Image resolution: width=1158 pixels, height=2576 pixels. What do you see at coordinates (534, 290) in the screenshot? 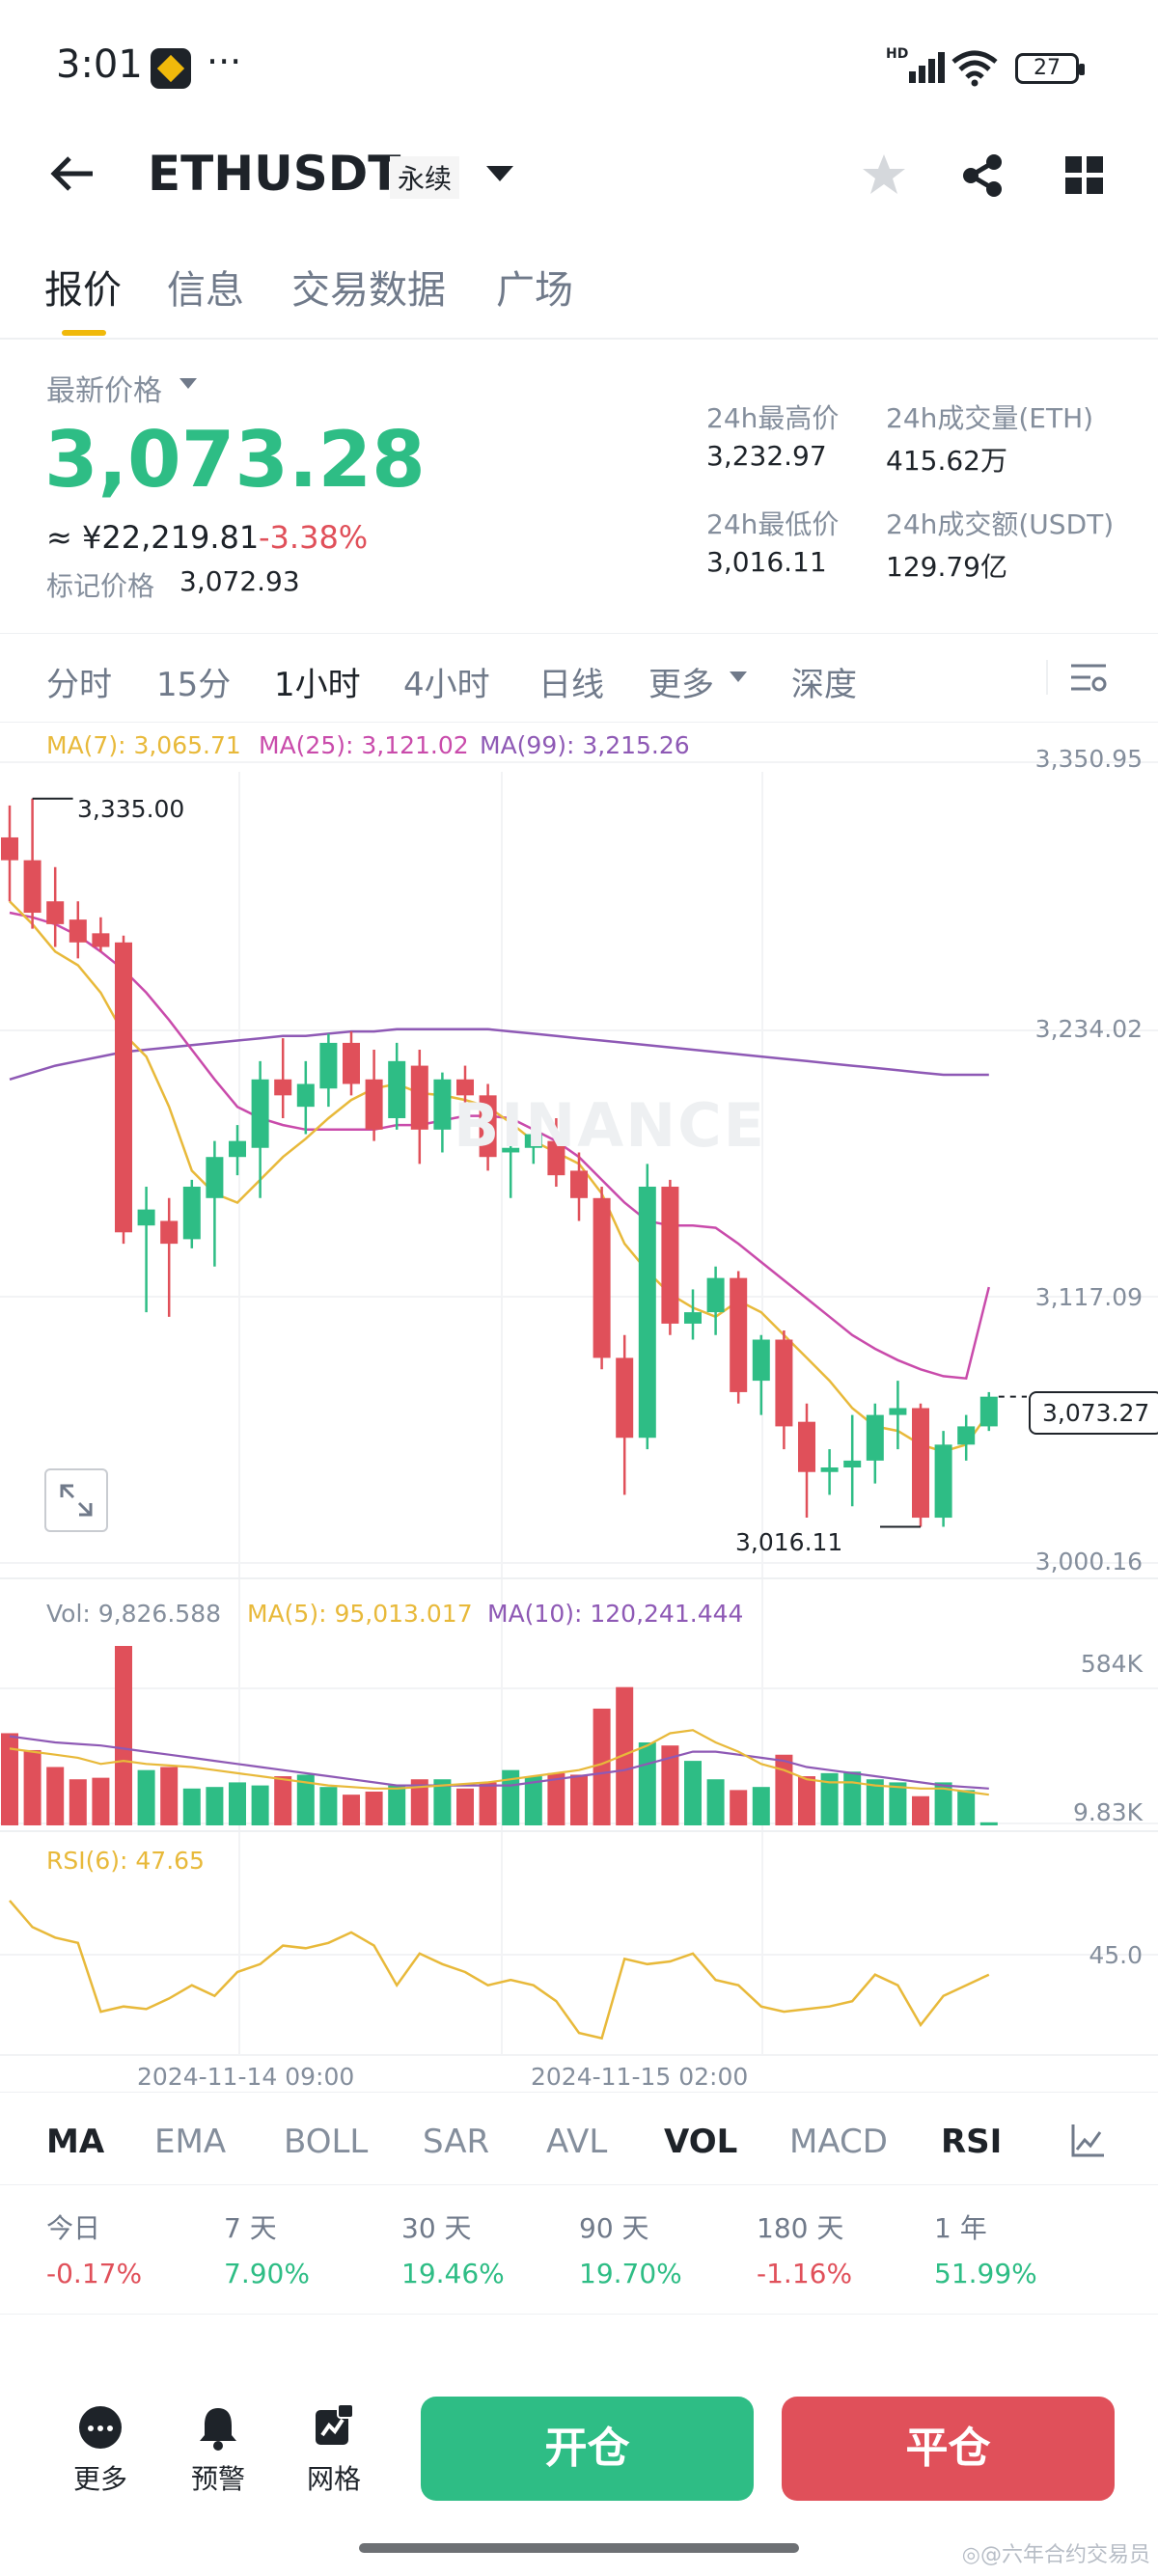
I see `tab-square: 广场` at bounding box center [534, 290].